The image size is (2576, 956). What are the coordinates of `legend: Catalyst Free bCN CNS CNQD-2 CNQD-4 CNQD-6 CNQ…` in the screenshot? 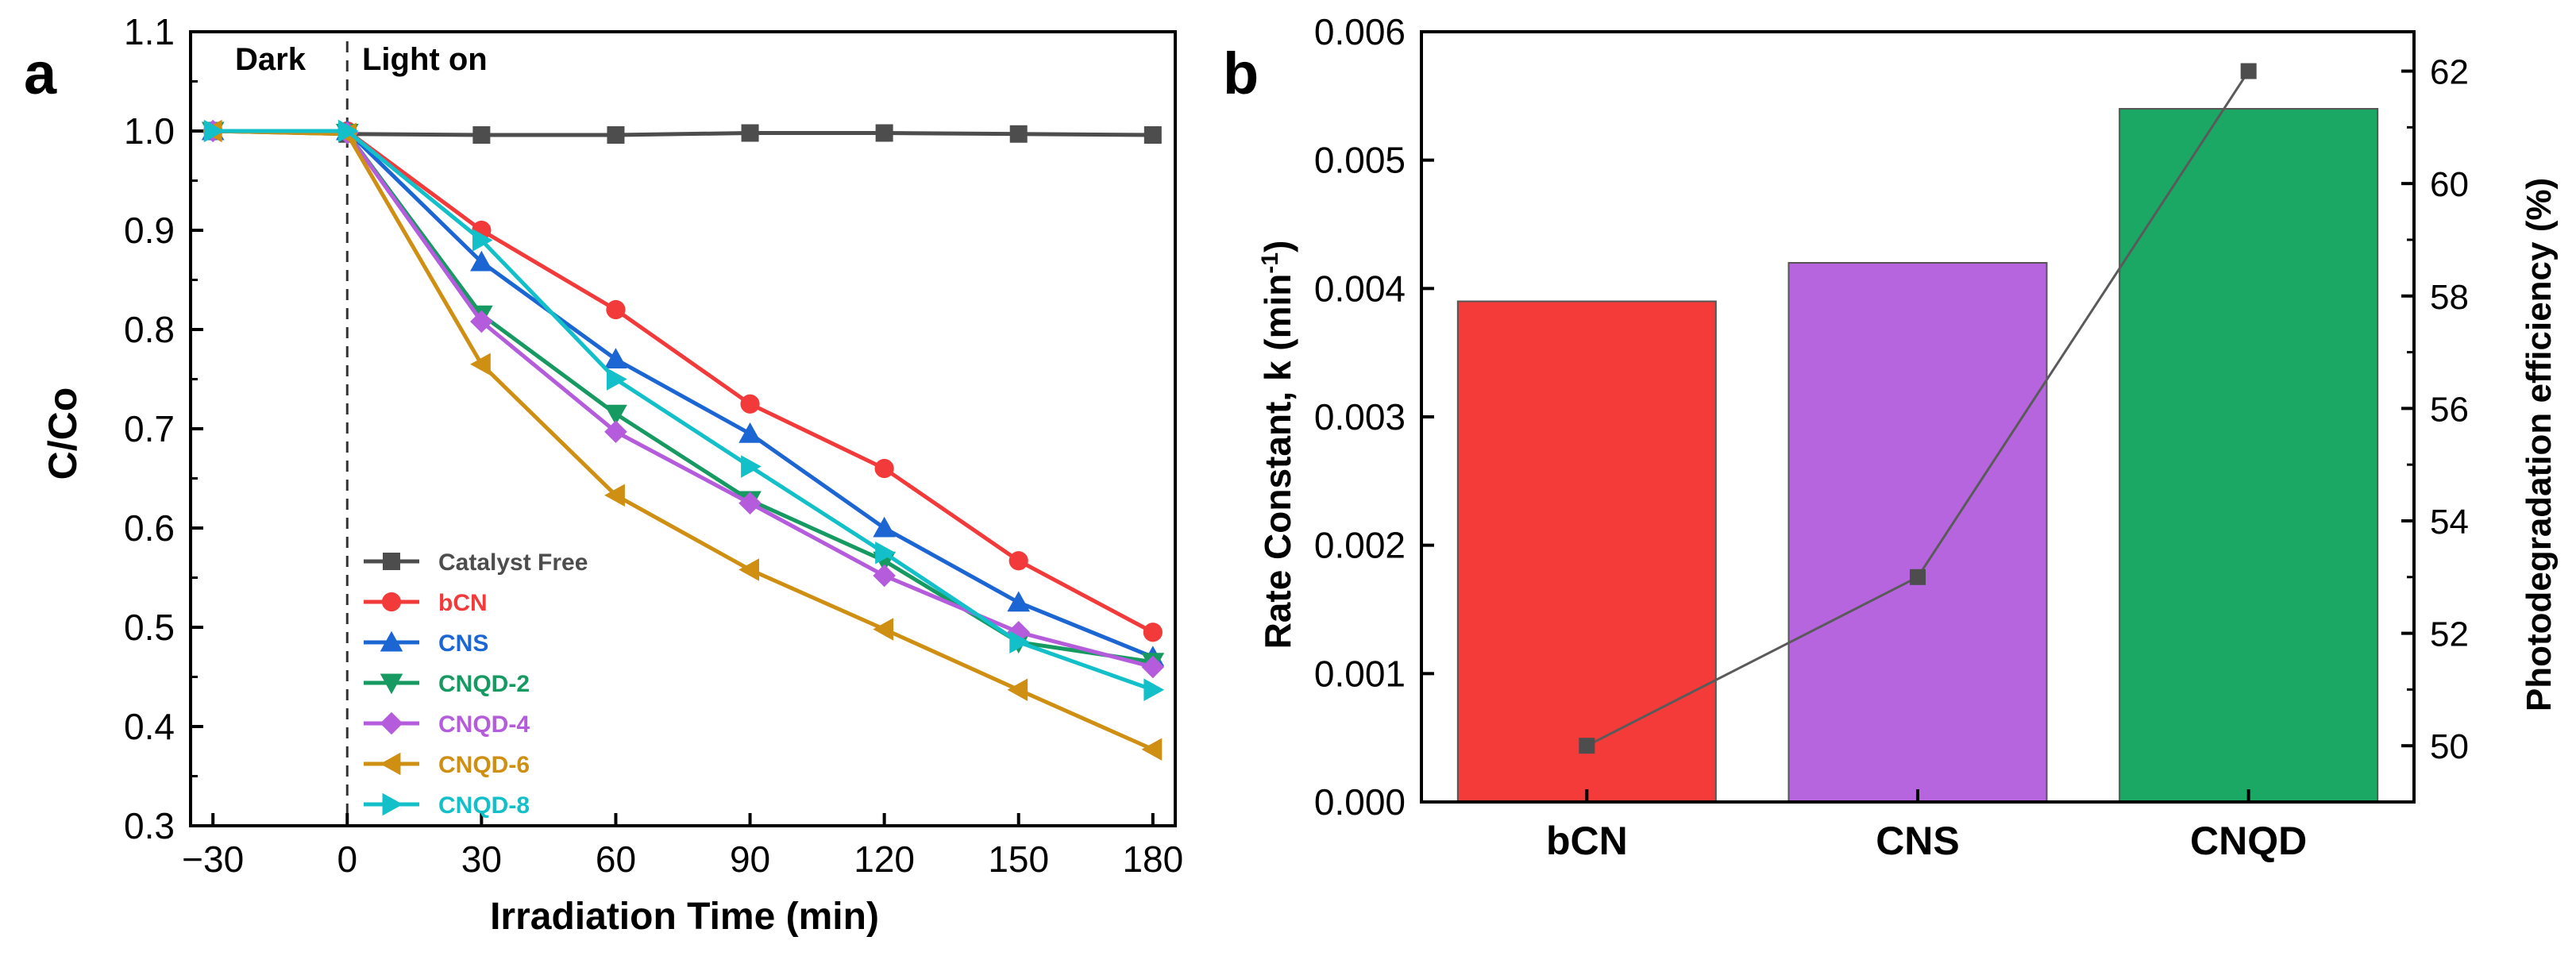 It's located at (476, 684).